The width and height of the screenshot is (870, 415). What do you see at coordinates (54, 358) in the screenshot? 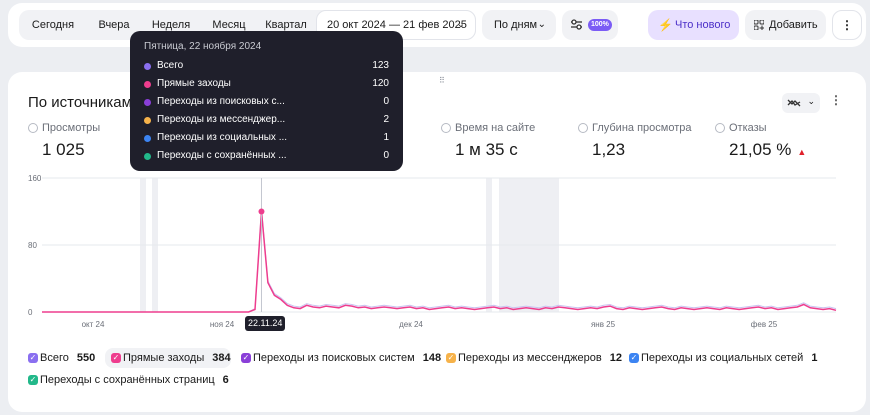
I see `legend-label: Всего` at bounding box center [54, 358].